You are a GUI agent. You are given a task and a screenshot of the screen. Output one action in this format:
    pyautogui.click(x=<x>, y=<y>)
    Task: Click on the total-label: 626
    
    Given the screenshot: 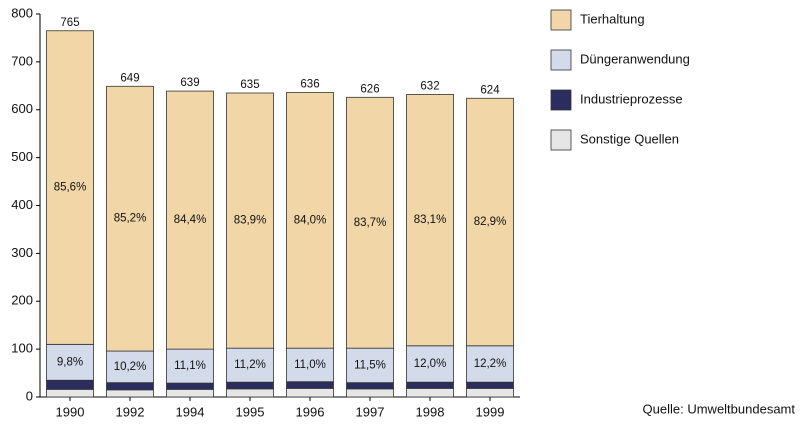 What is the action you would take?
    pyautogui.click(x=369, y=89)
    